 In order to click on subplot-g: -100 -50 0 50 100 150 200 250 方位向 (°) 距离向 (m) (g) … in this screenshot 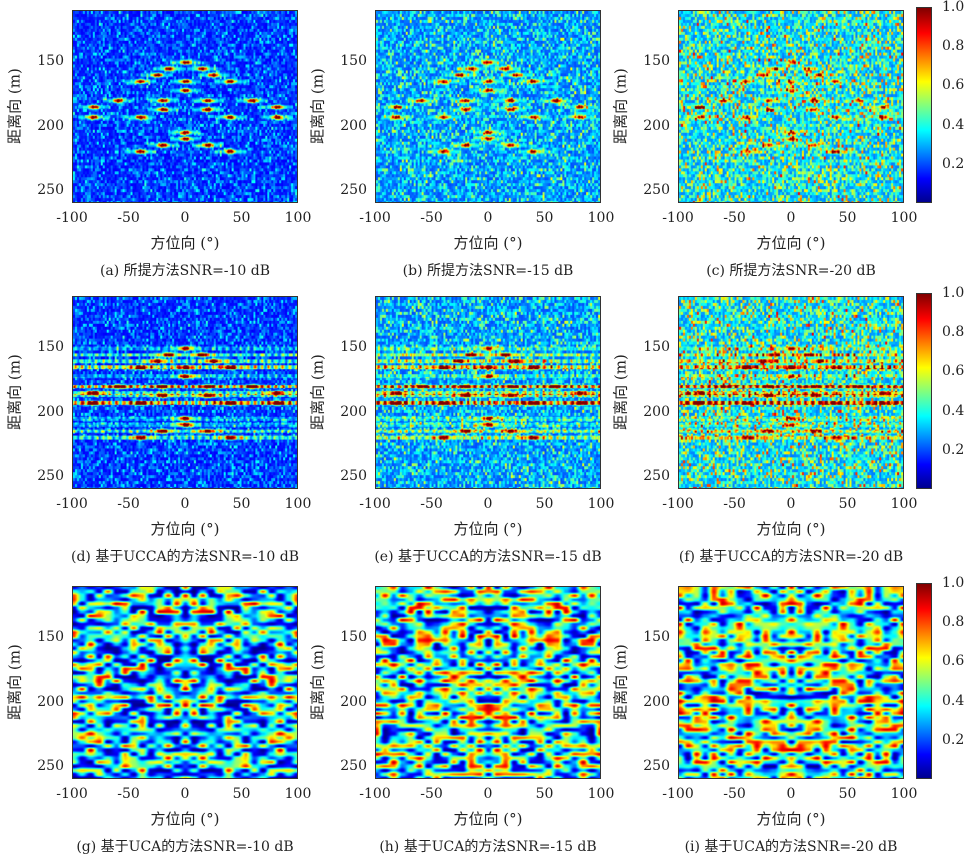, I will do `click(155, 721)`.